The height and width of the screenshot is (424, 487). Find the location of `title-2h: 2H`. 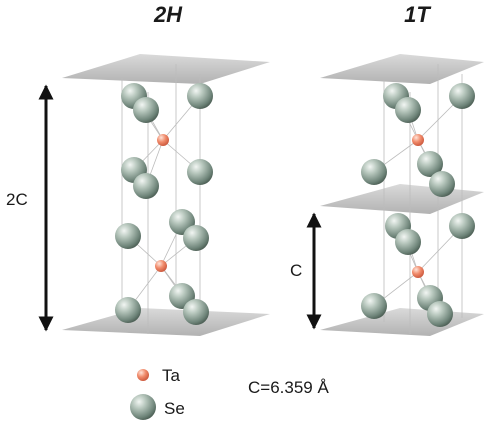

title-2h: 2H is located at coordinates (168, 14).